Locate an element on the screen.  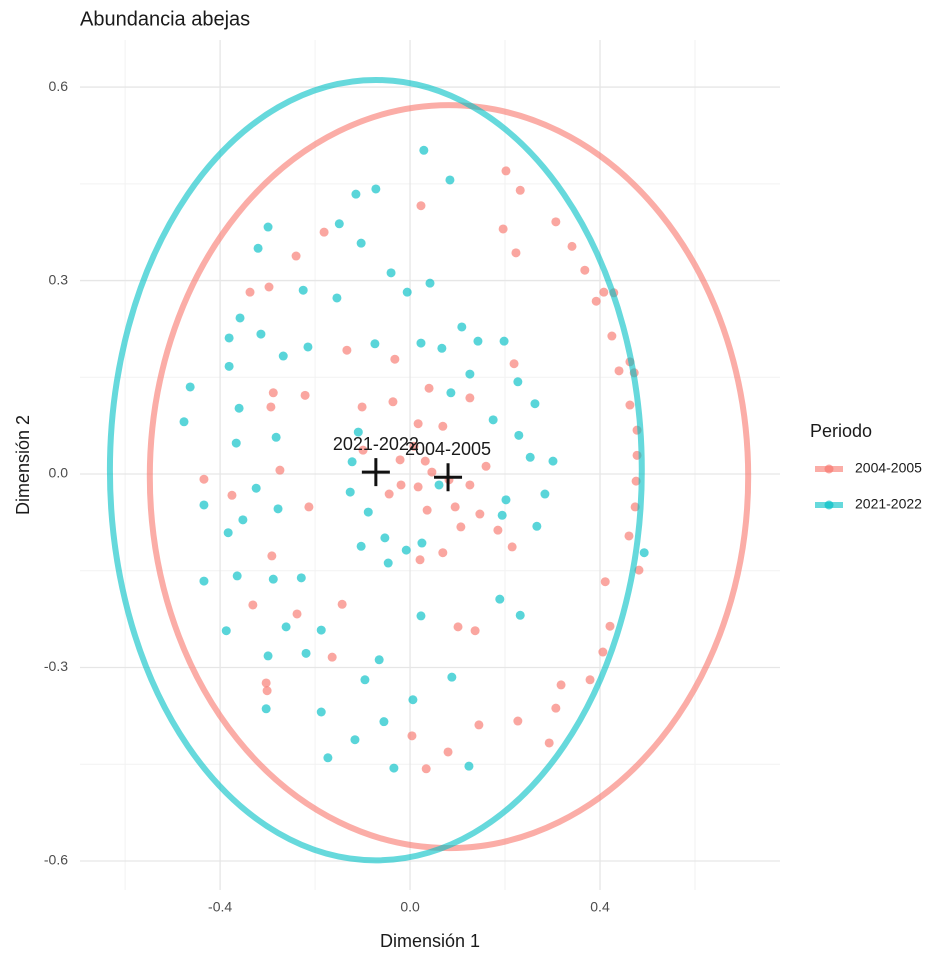
x-tick-label: 0.4 is located at coordinates (600, 907).